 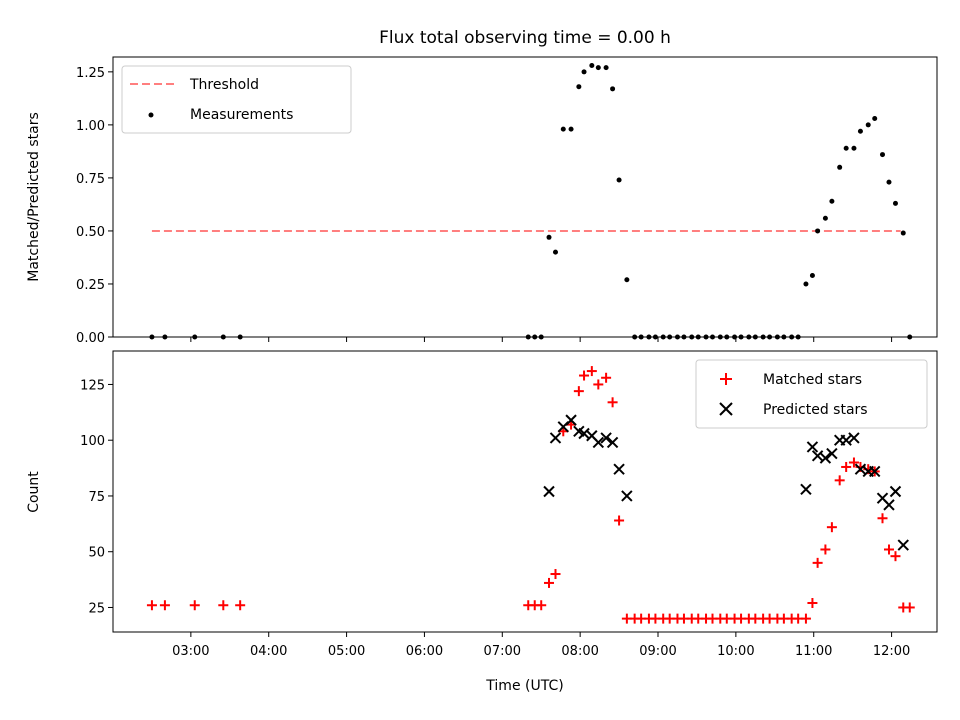 What do you see at coordinates (90, 232) in the screenshot?
I see `top-ytick-label: 0.50` at bounding box center [90, 232].